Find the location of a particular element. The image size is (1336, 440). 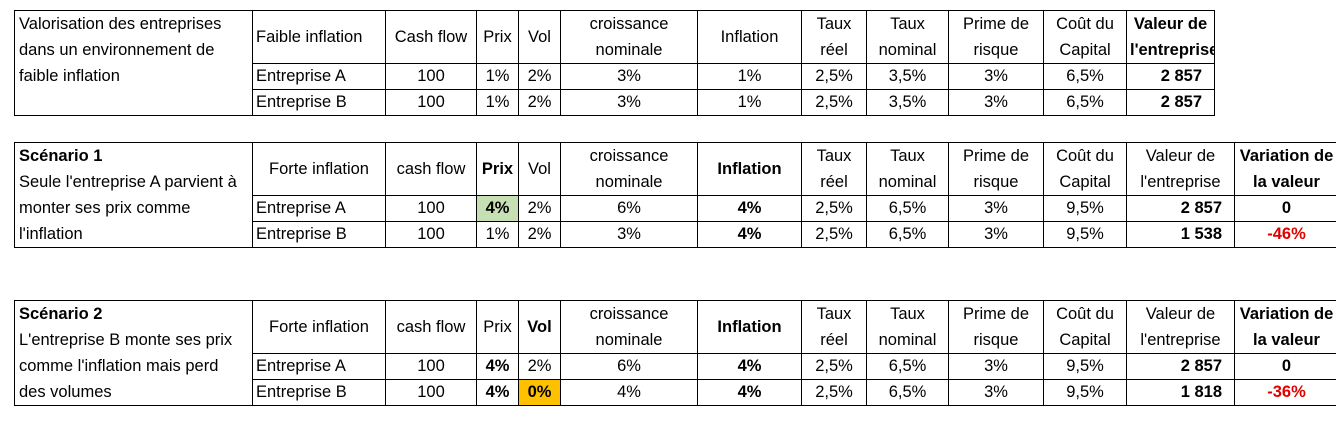

cout-capital-cell: 6,5% is located at coordinates (1085, 102).